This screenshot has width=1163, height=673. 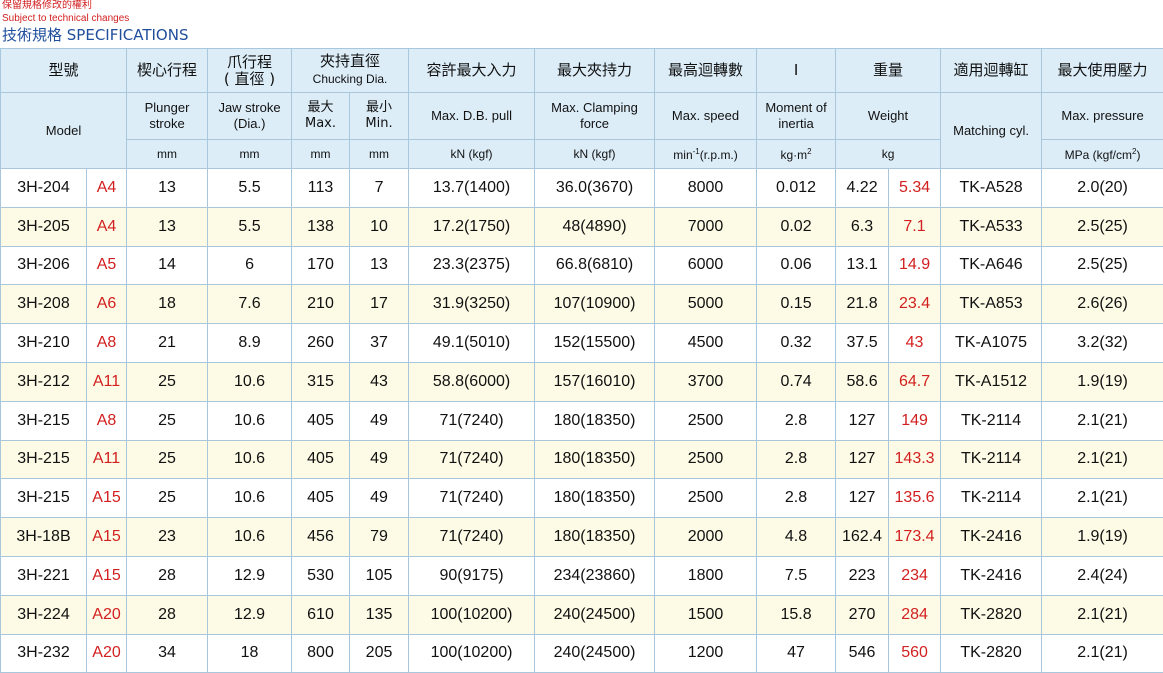 I want to click on cell-weight-a: 6.3, so click(x=862, y=226).